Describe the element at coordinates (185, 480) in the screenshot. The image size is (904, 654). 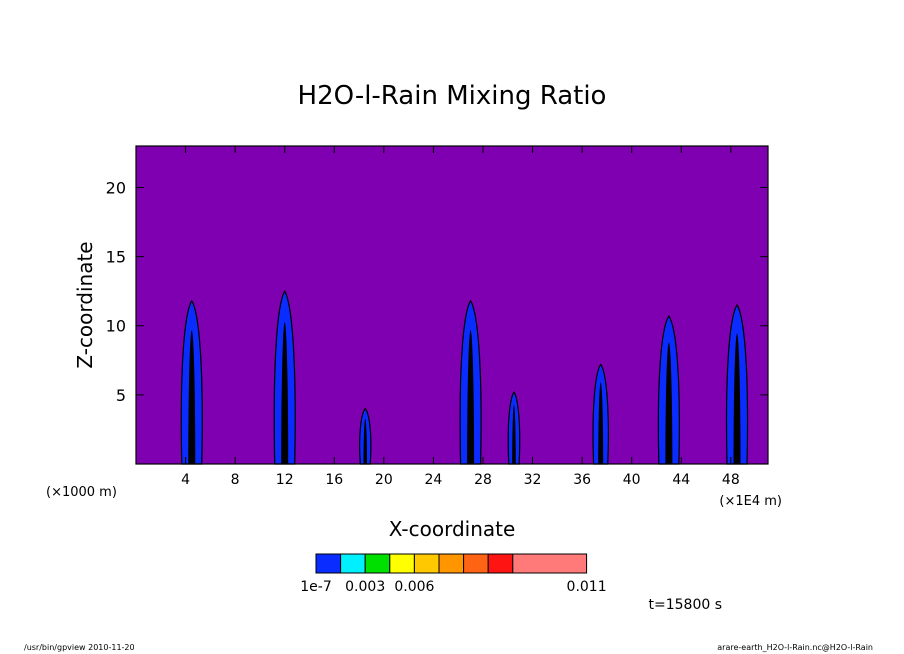
I see `x-tick-label: 4` at that location.